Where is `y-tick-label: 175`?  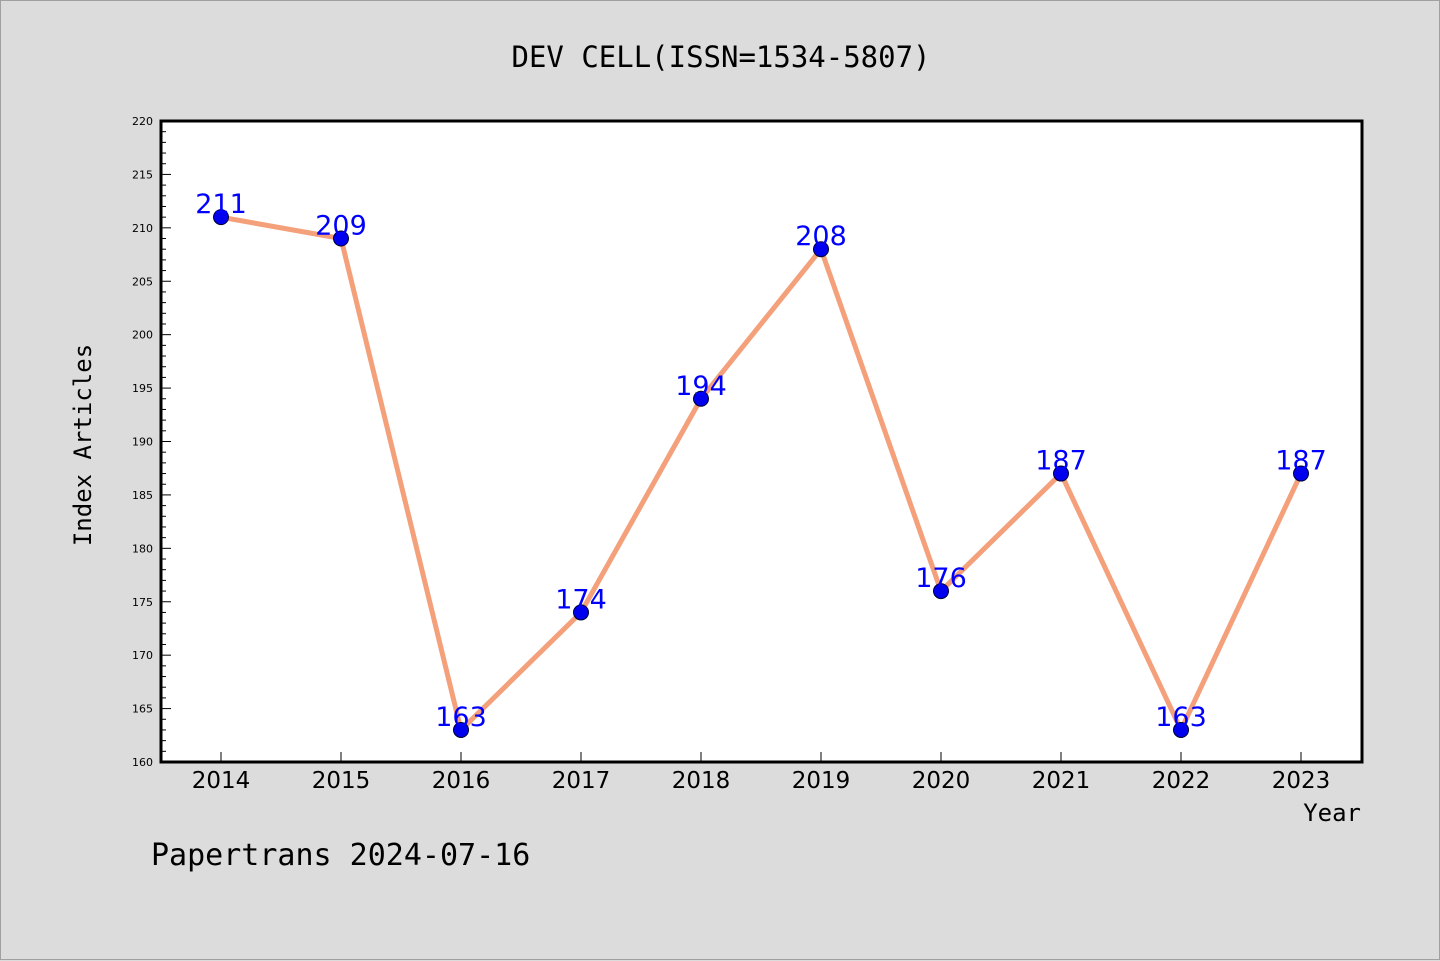 y-tick-label: 175 is located at coordinates (142, 602).